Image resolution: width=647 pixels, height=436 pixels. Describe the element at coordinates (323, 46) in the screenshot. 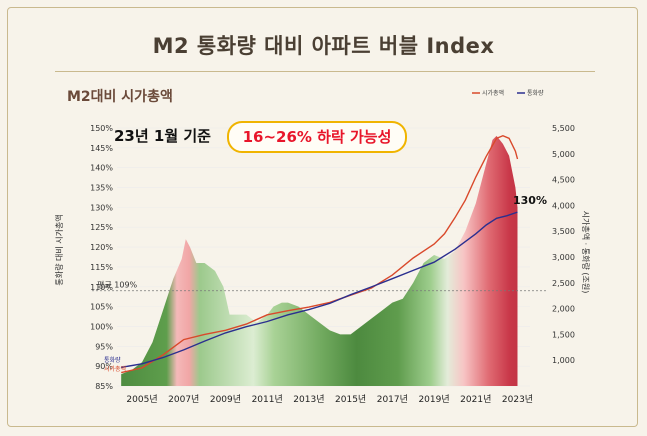

I see `page-title: M2 통화량 대비 아파트 버블 Index` at that location.